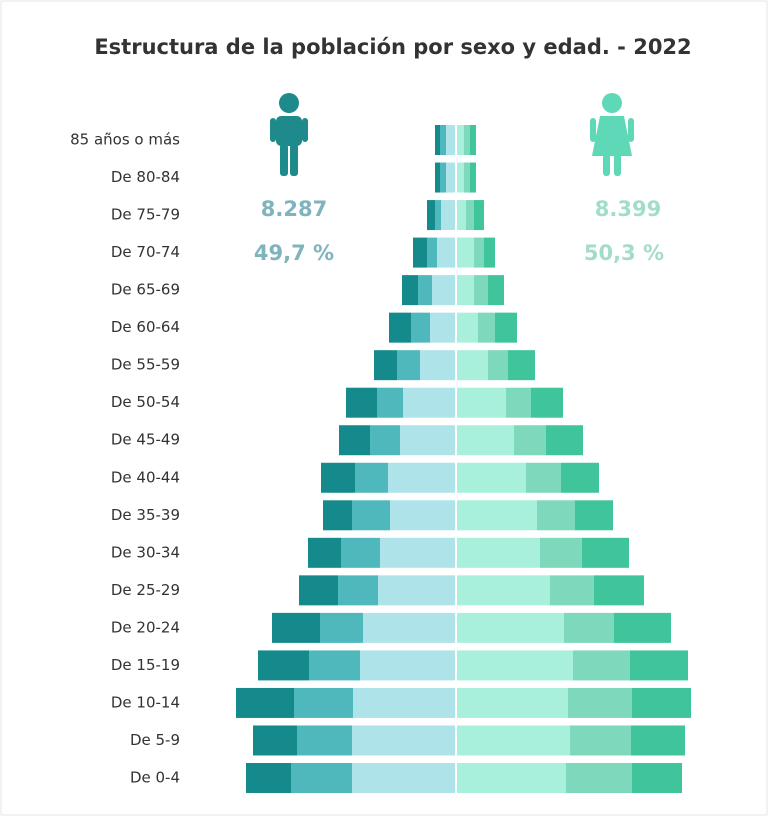  What do you see at coordinates (624, 253) in the screenshot?
I see `female-share: 50,3 %` at bounding box center [624, 253].